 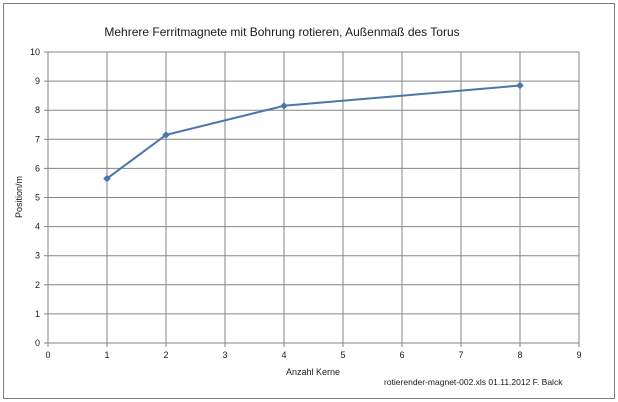 I want to click on x-tick-label: 5, so click(x=342, y=355).